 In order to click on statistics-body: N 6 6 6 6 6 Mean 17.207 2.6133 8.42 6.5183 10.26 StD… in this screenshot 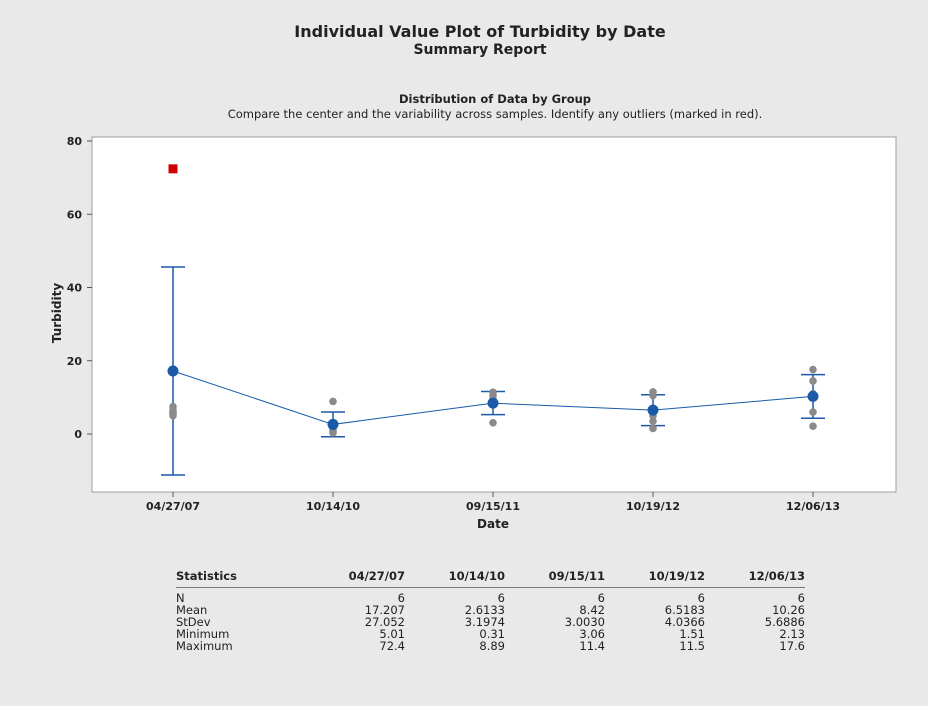, I will do `click(490, 620)`.